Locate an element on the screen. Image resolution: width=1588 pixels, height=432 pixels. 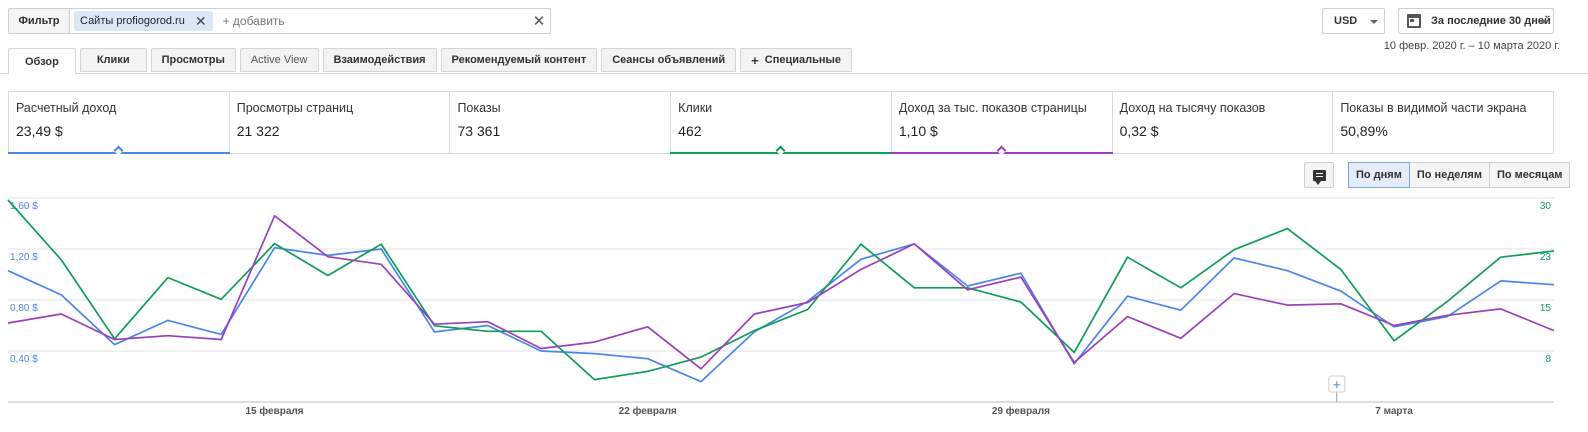
metric-label: Просмотры страниц is located at coordinates (295, 108).